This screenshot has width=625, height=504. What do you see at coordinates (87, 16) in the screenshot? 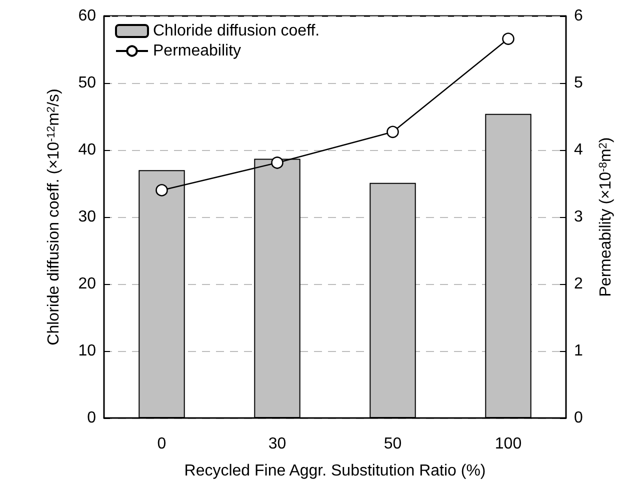
I see `y-tick-label: 60` at bounding box center [87, 16].